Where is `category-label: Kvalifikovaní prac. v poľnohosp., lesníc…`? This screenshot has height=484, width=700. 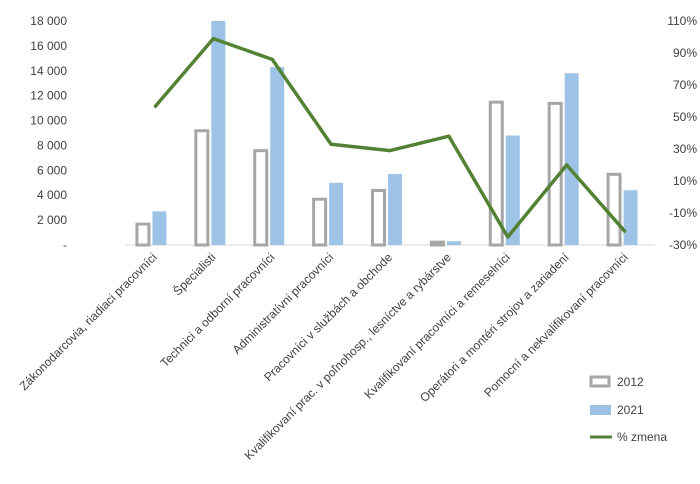
category-label: Kvalifikovaní prac. v poľnohosp., lesníc… is located at coordinates (348, 356).